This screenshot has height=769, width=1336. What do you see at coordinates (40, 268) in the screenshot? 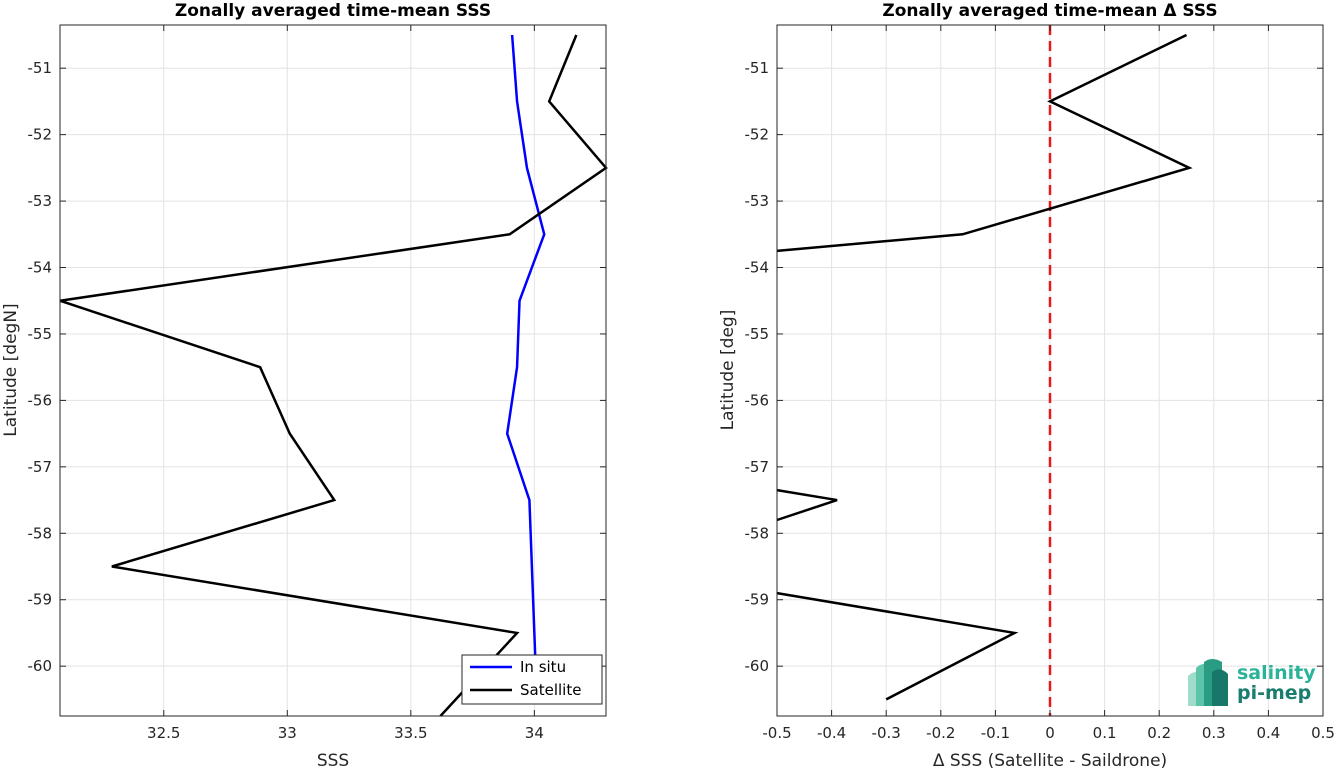
I see `sss-ytick-label: -54` at bounding box center [40, 268].